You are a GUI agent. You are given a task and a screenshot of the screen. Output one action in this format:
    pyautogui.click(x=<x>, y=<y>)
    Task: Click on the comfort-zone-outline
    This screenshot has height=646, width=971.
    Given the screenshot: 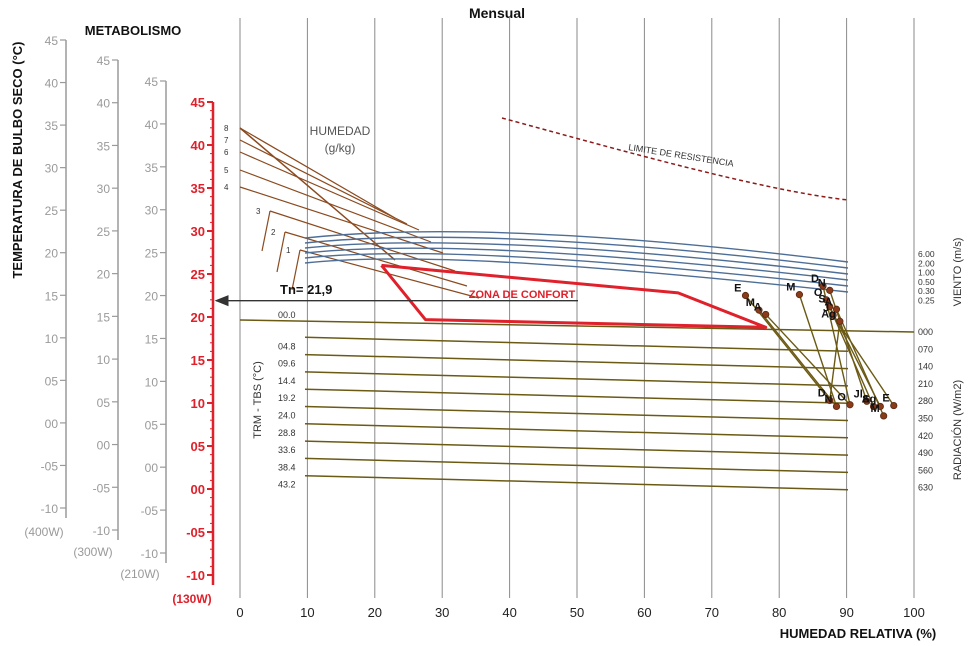 What is the action you would take?
    pyautogui.click(x=574, y=296)
    